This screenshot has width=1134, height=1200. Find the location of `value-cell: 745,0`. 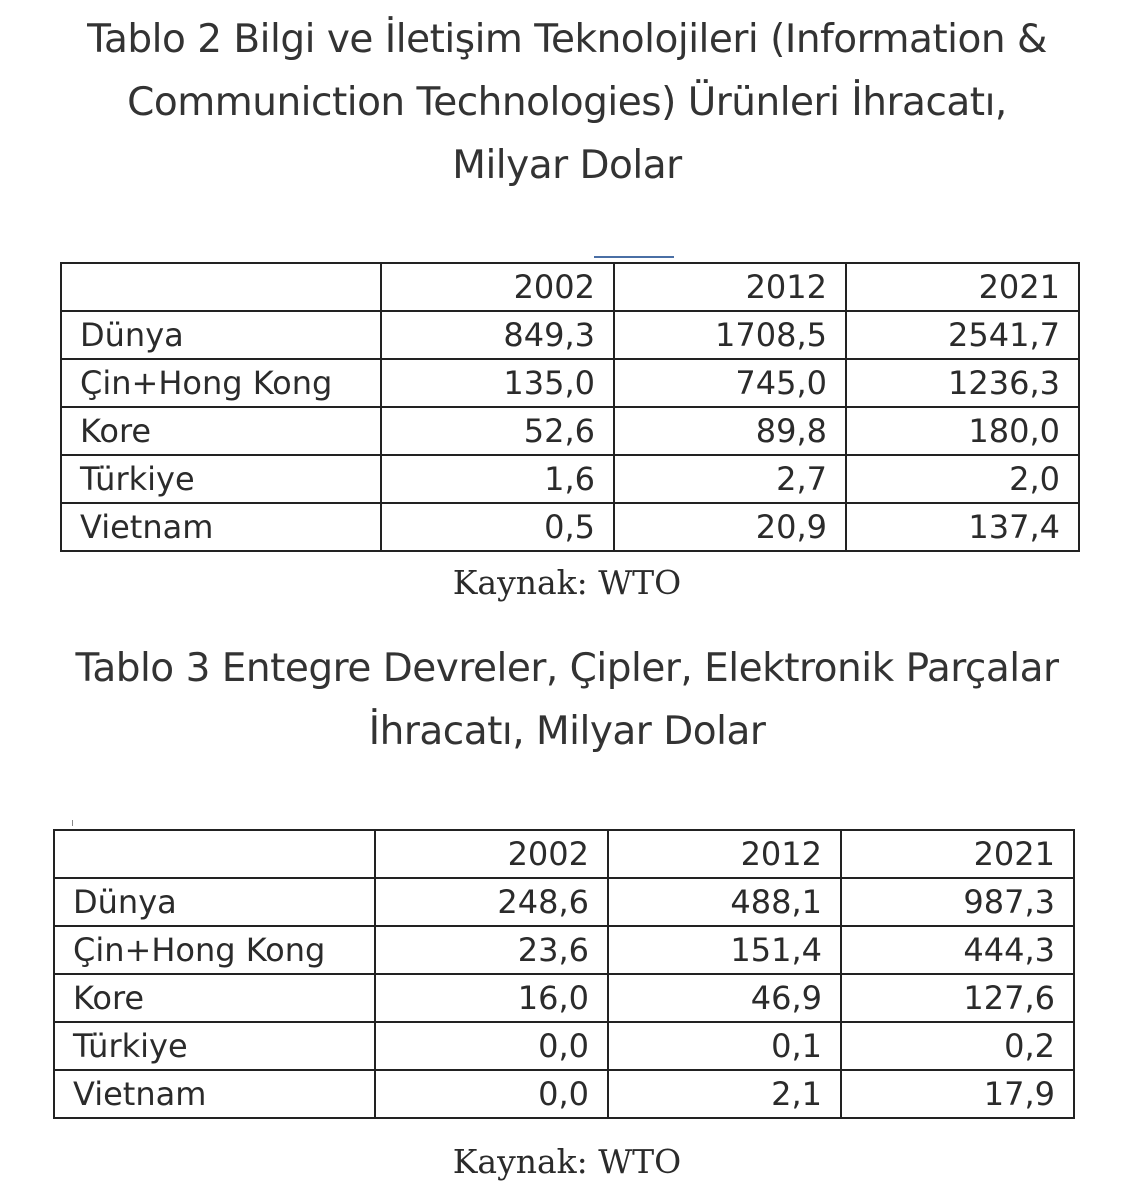

value-cell: 745,0 is located at coordinates (730, 383).